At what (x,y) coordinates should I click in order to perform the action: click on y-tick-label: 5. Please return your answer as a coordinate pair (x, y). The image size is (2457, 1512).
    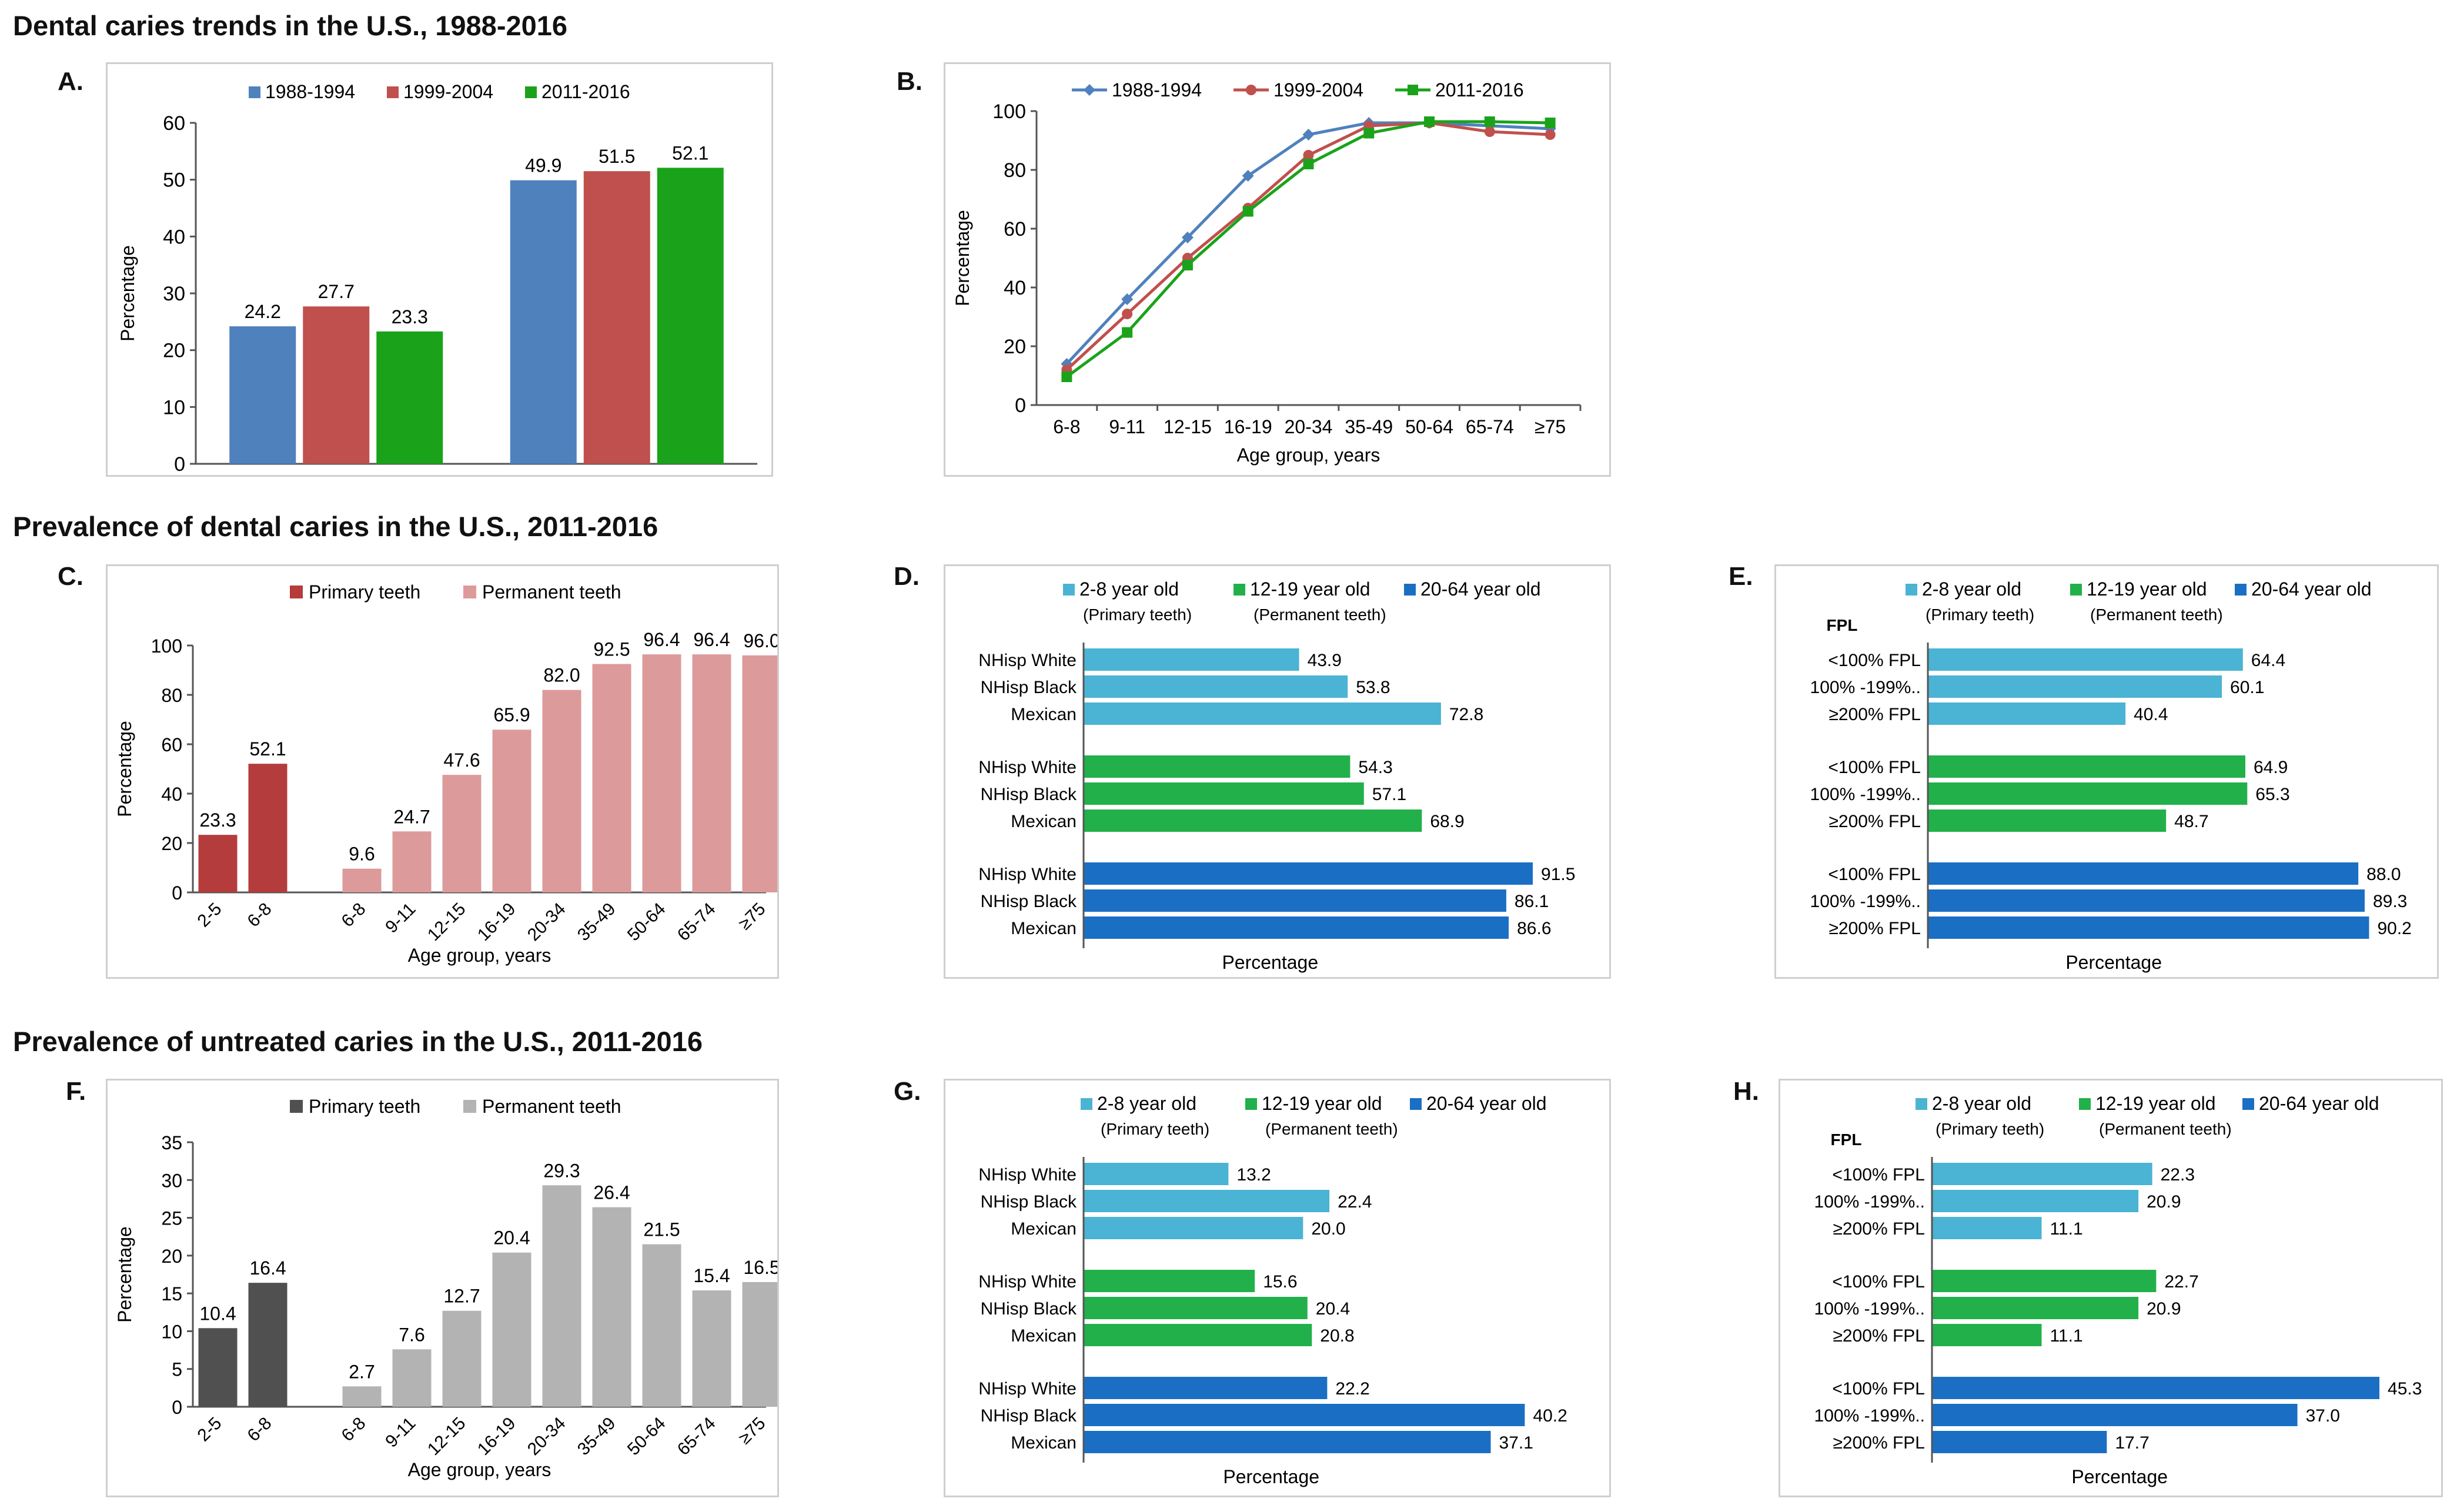
    Looking at the image, I should click on (177, 1369).